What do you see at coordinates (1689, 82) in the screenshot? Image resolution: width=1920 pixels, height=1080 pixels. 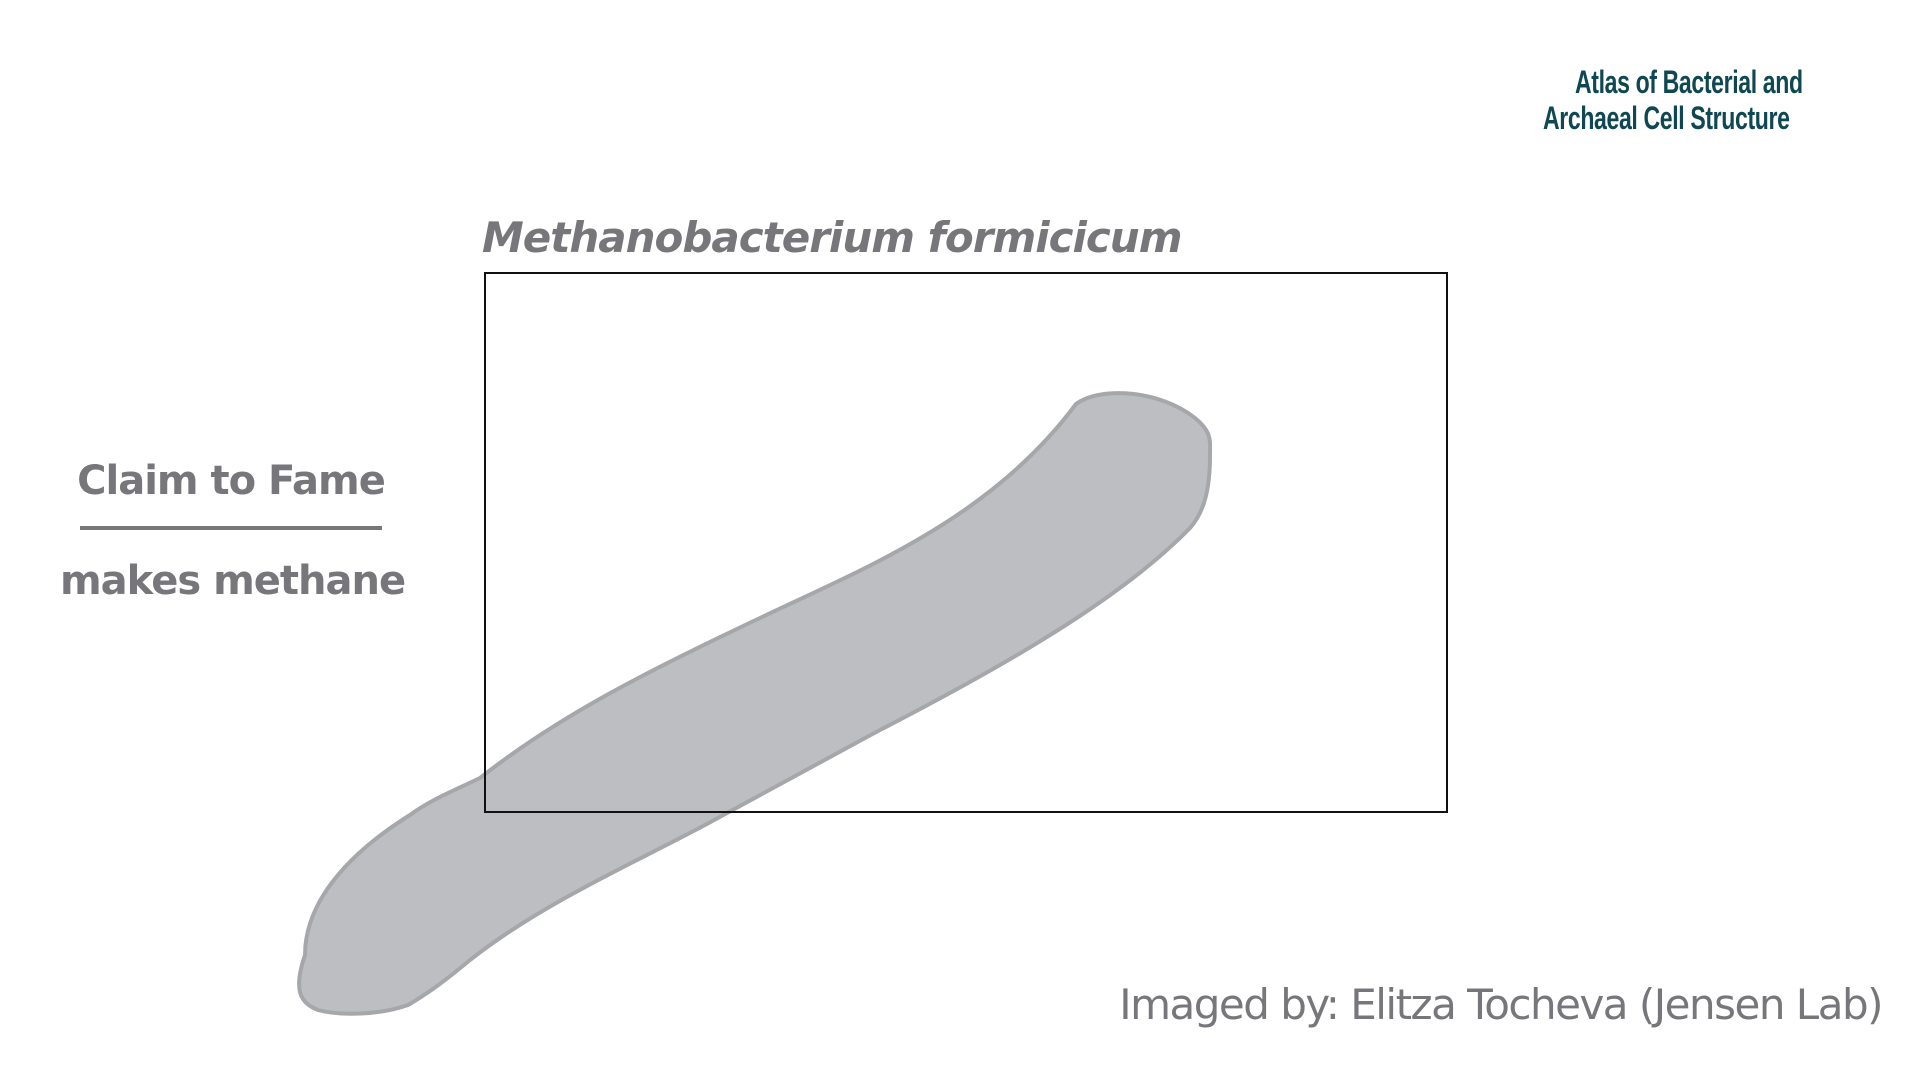 I see `logo-line-1: Atlas of Bacterial and` at bounding box center [1689, 82].